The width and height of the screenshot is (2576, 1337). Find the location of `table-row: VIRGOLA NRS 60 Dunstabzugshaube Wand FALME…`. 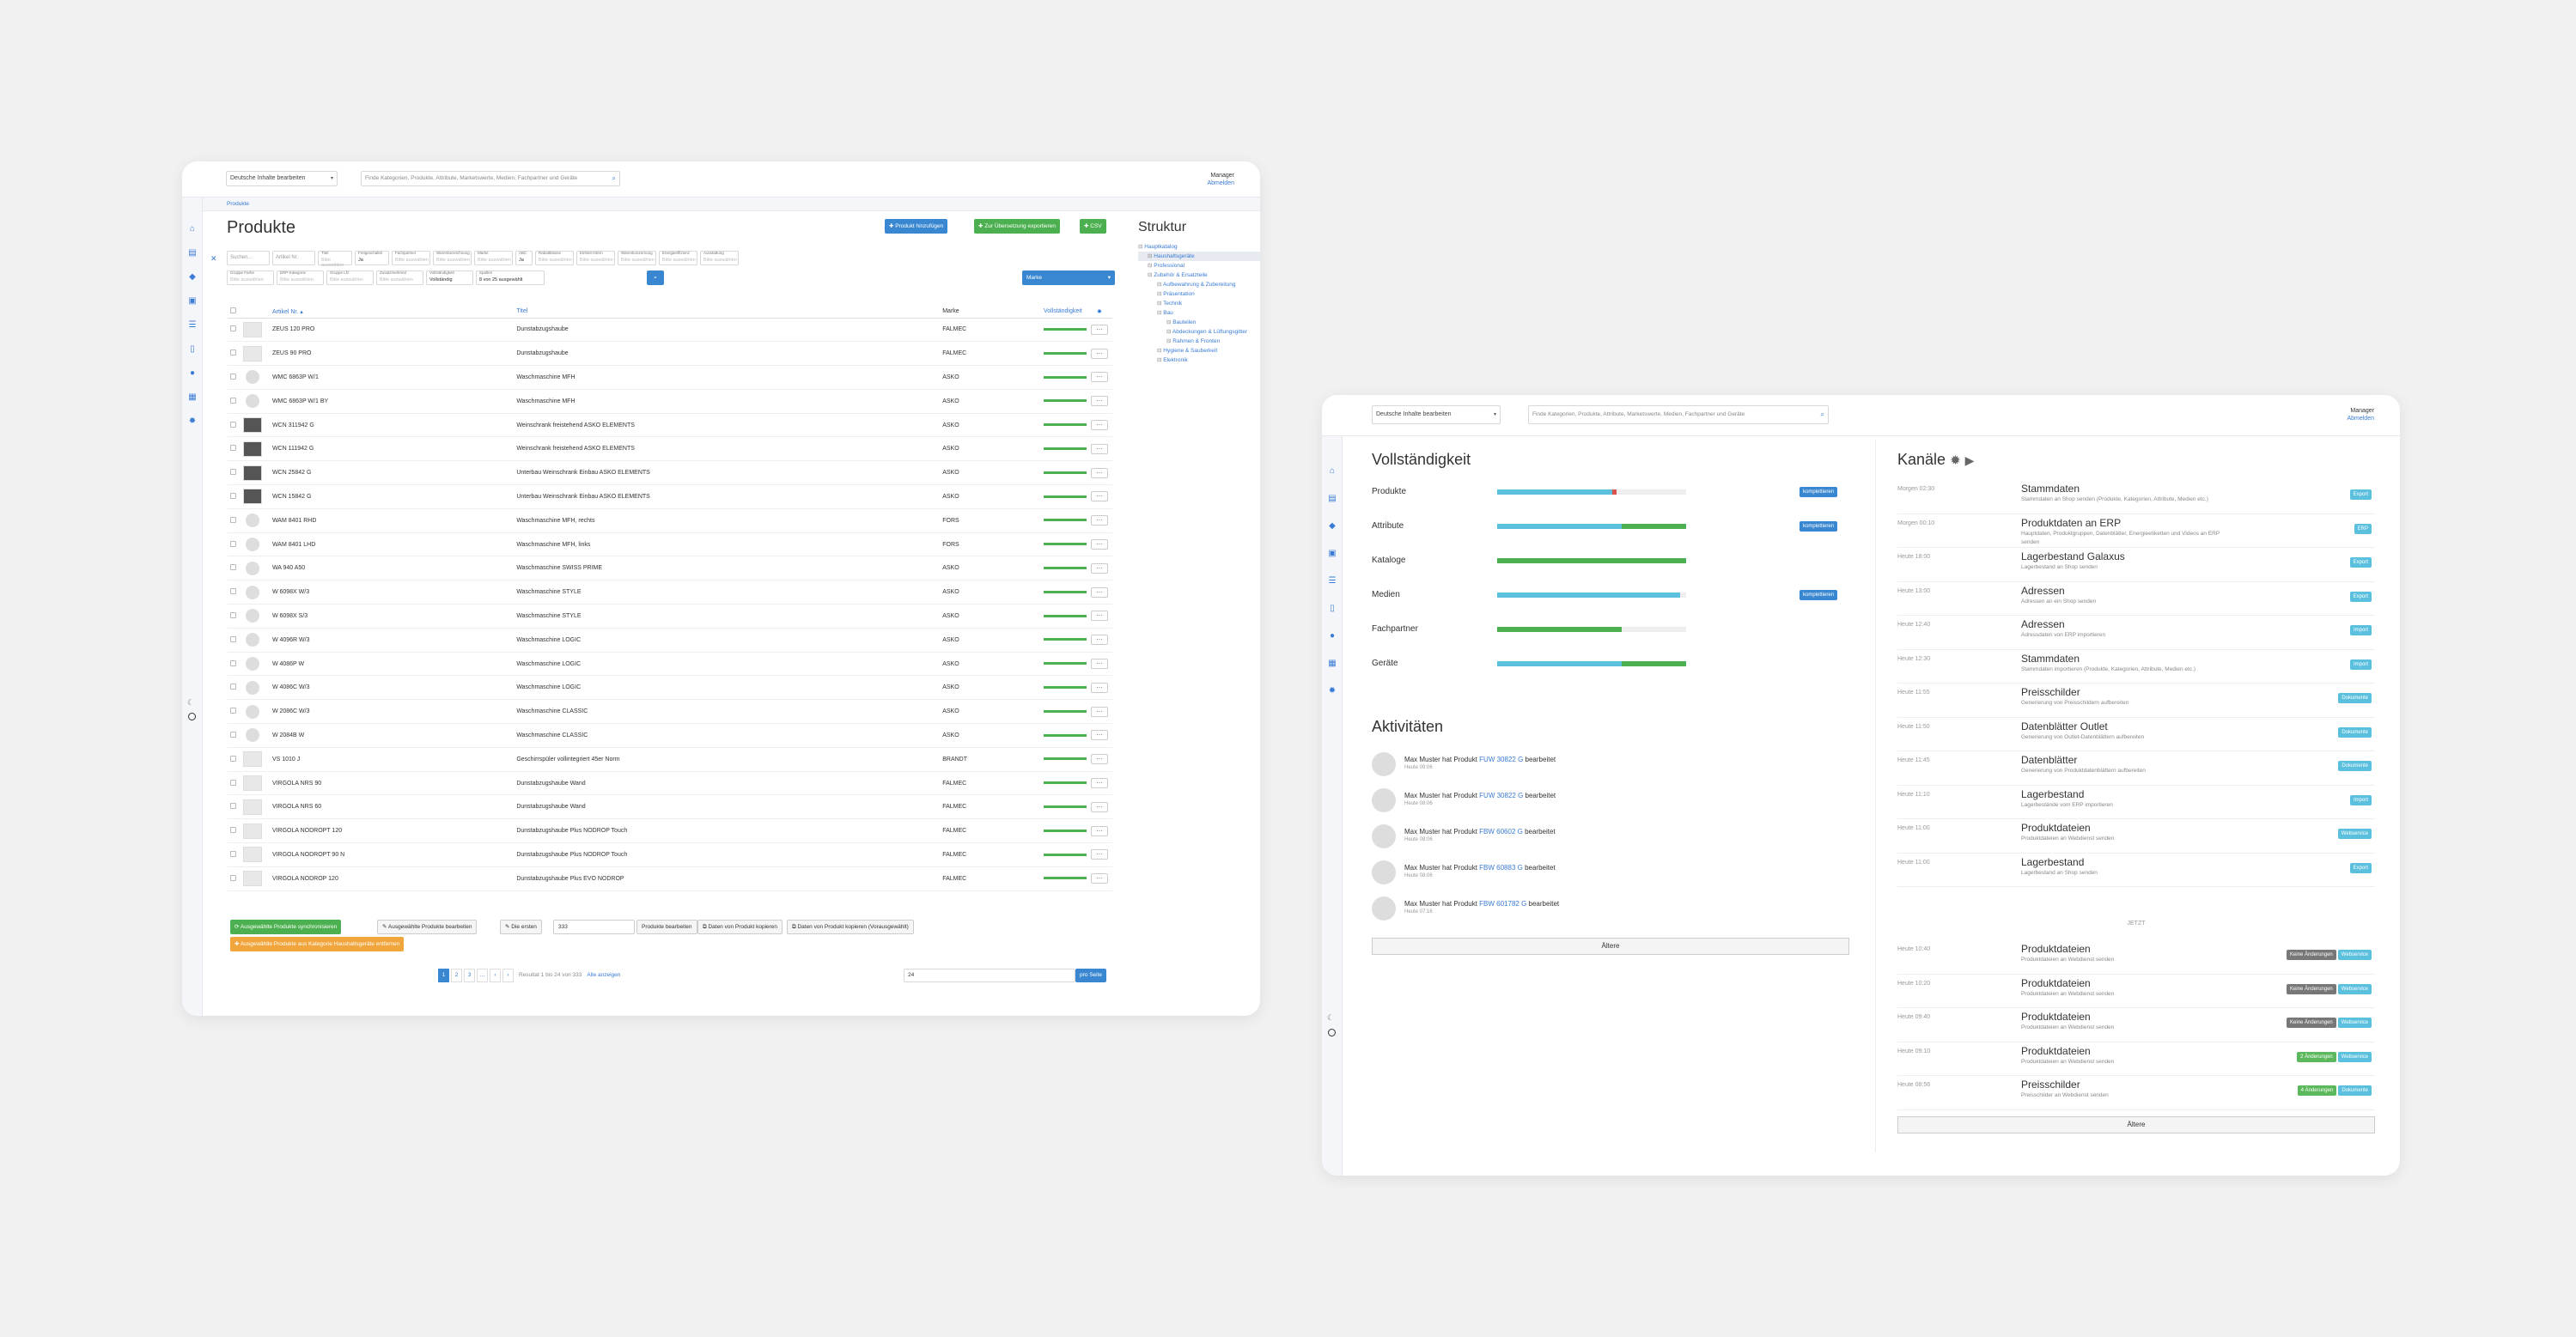

table-row: VIRGOLA NRS 60 Dunstabzugshaube Wand FALME… is located at coordinates (670, 807).